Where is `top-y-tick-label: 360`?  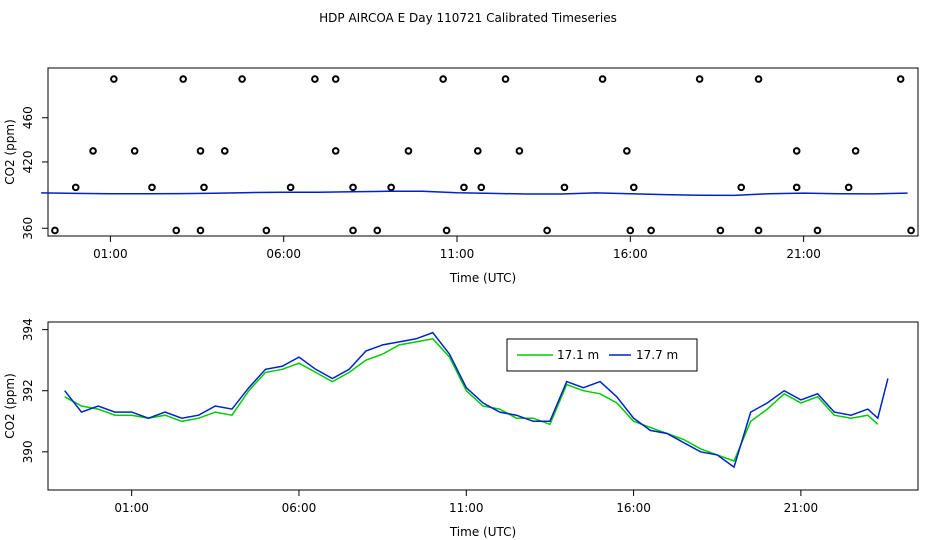 top-y-tick-label: 360 is located at coordinates (28, 228).